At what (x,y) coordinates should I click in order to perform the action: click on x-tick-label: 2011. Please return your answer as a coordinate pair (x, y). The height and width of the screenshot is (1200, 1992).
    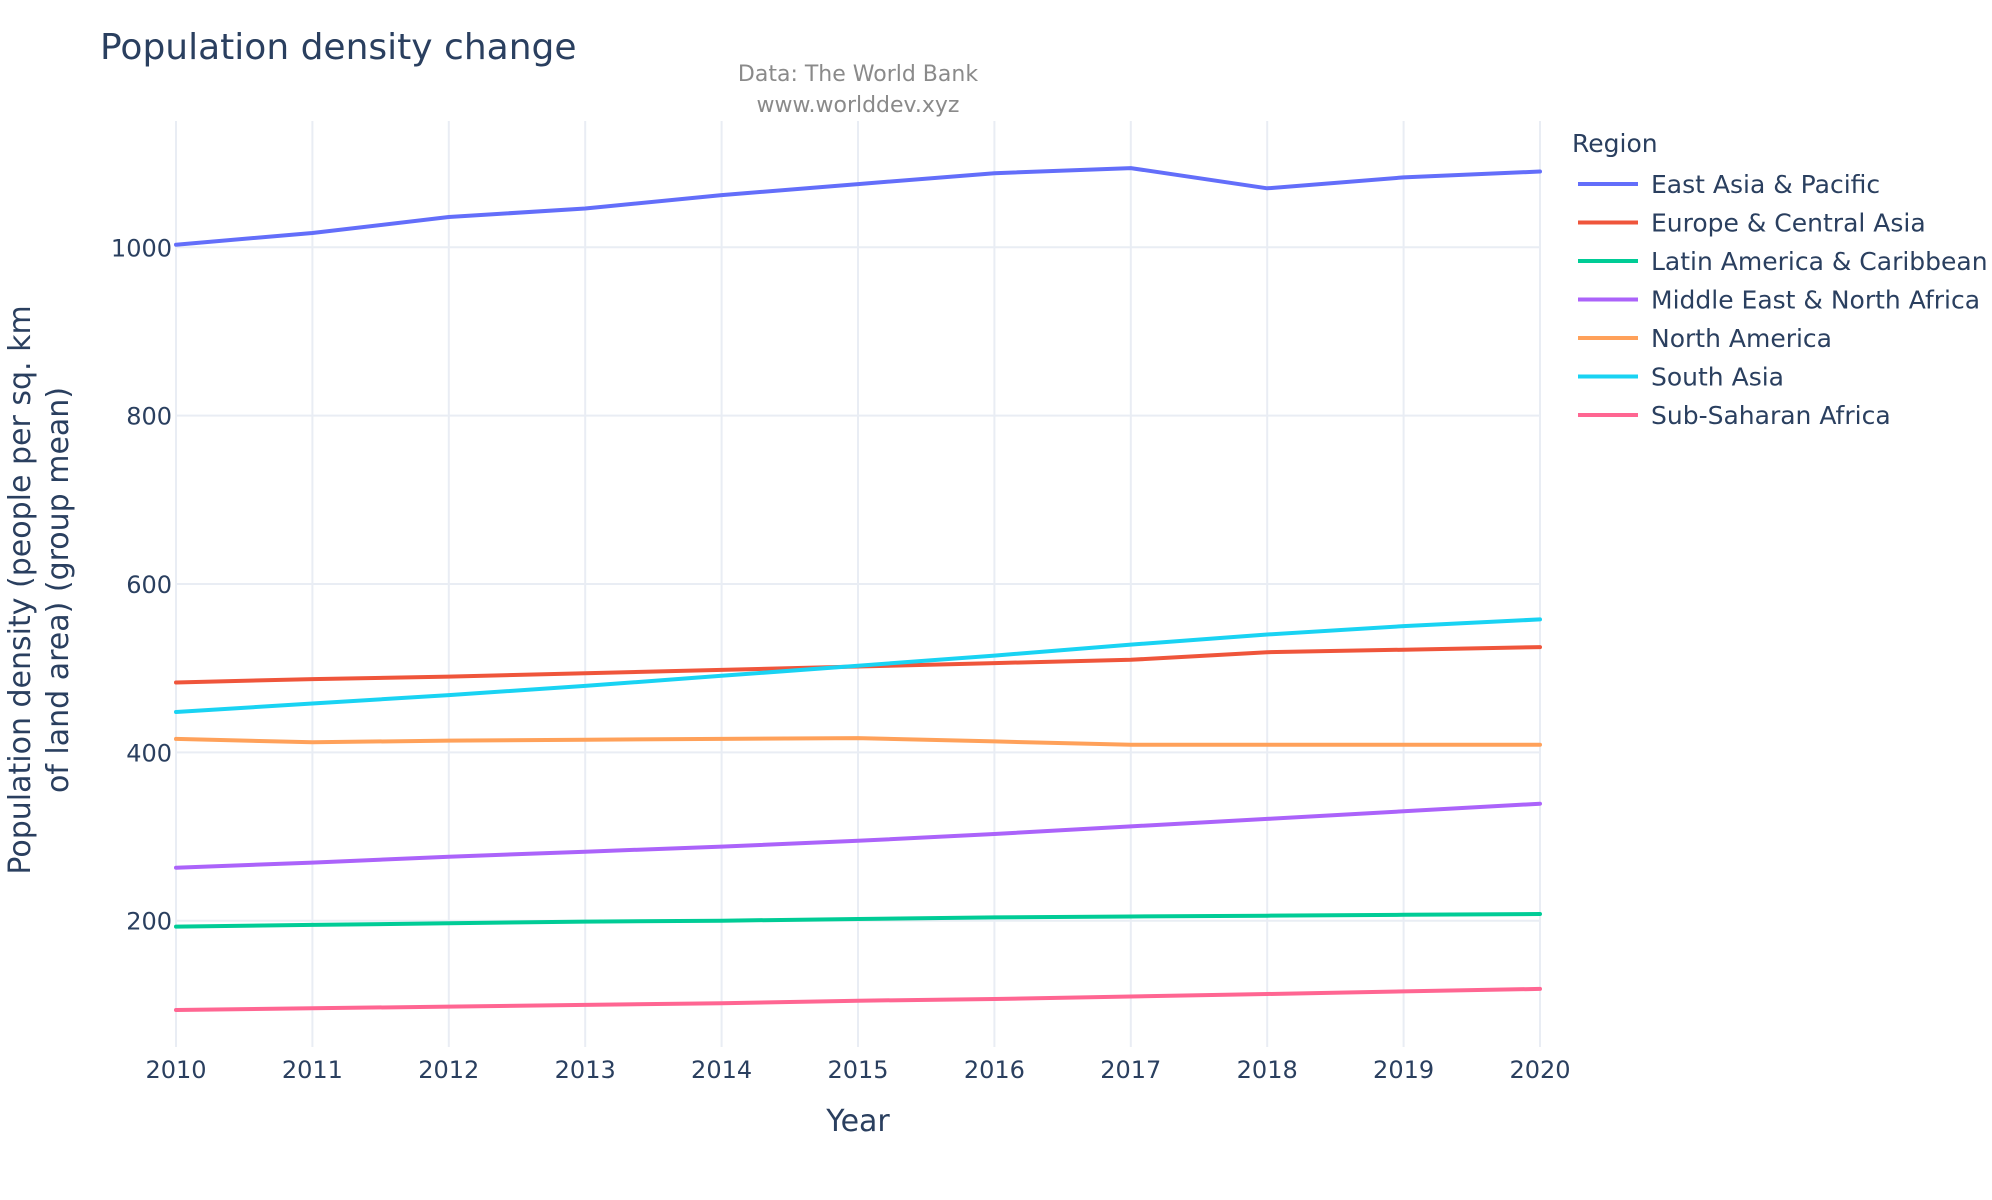
    Looking at the image, I should click on (312, 1070).